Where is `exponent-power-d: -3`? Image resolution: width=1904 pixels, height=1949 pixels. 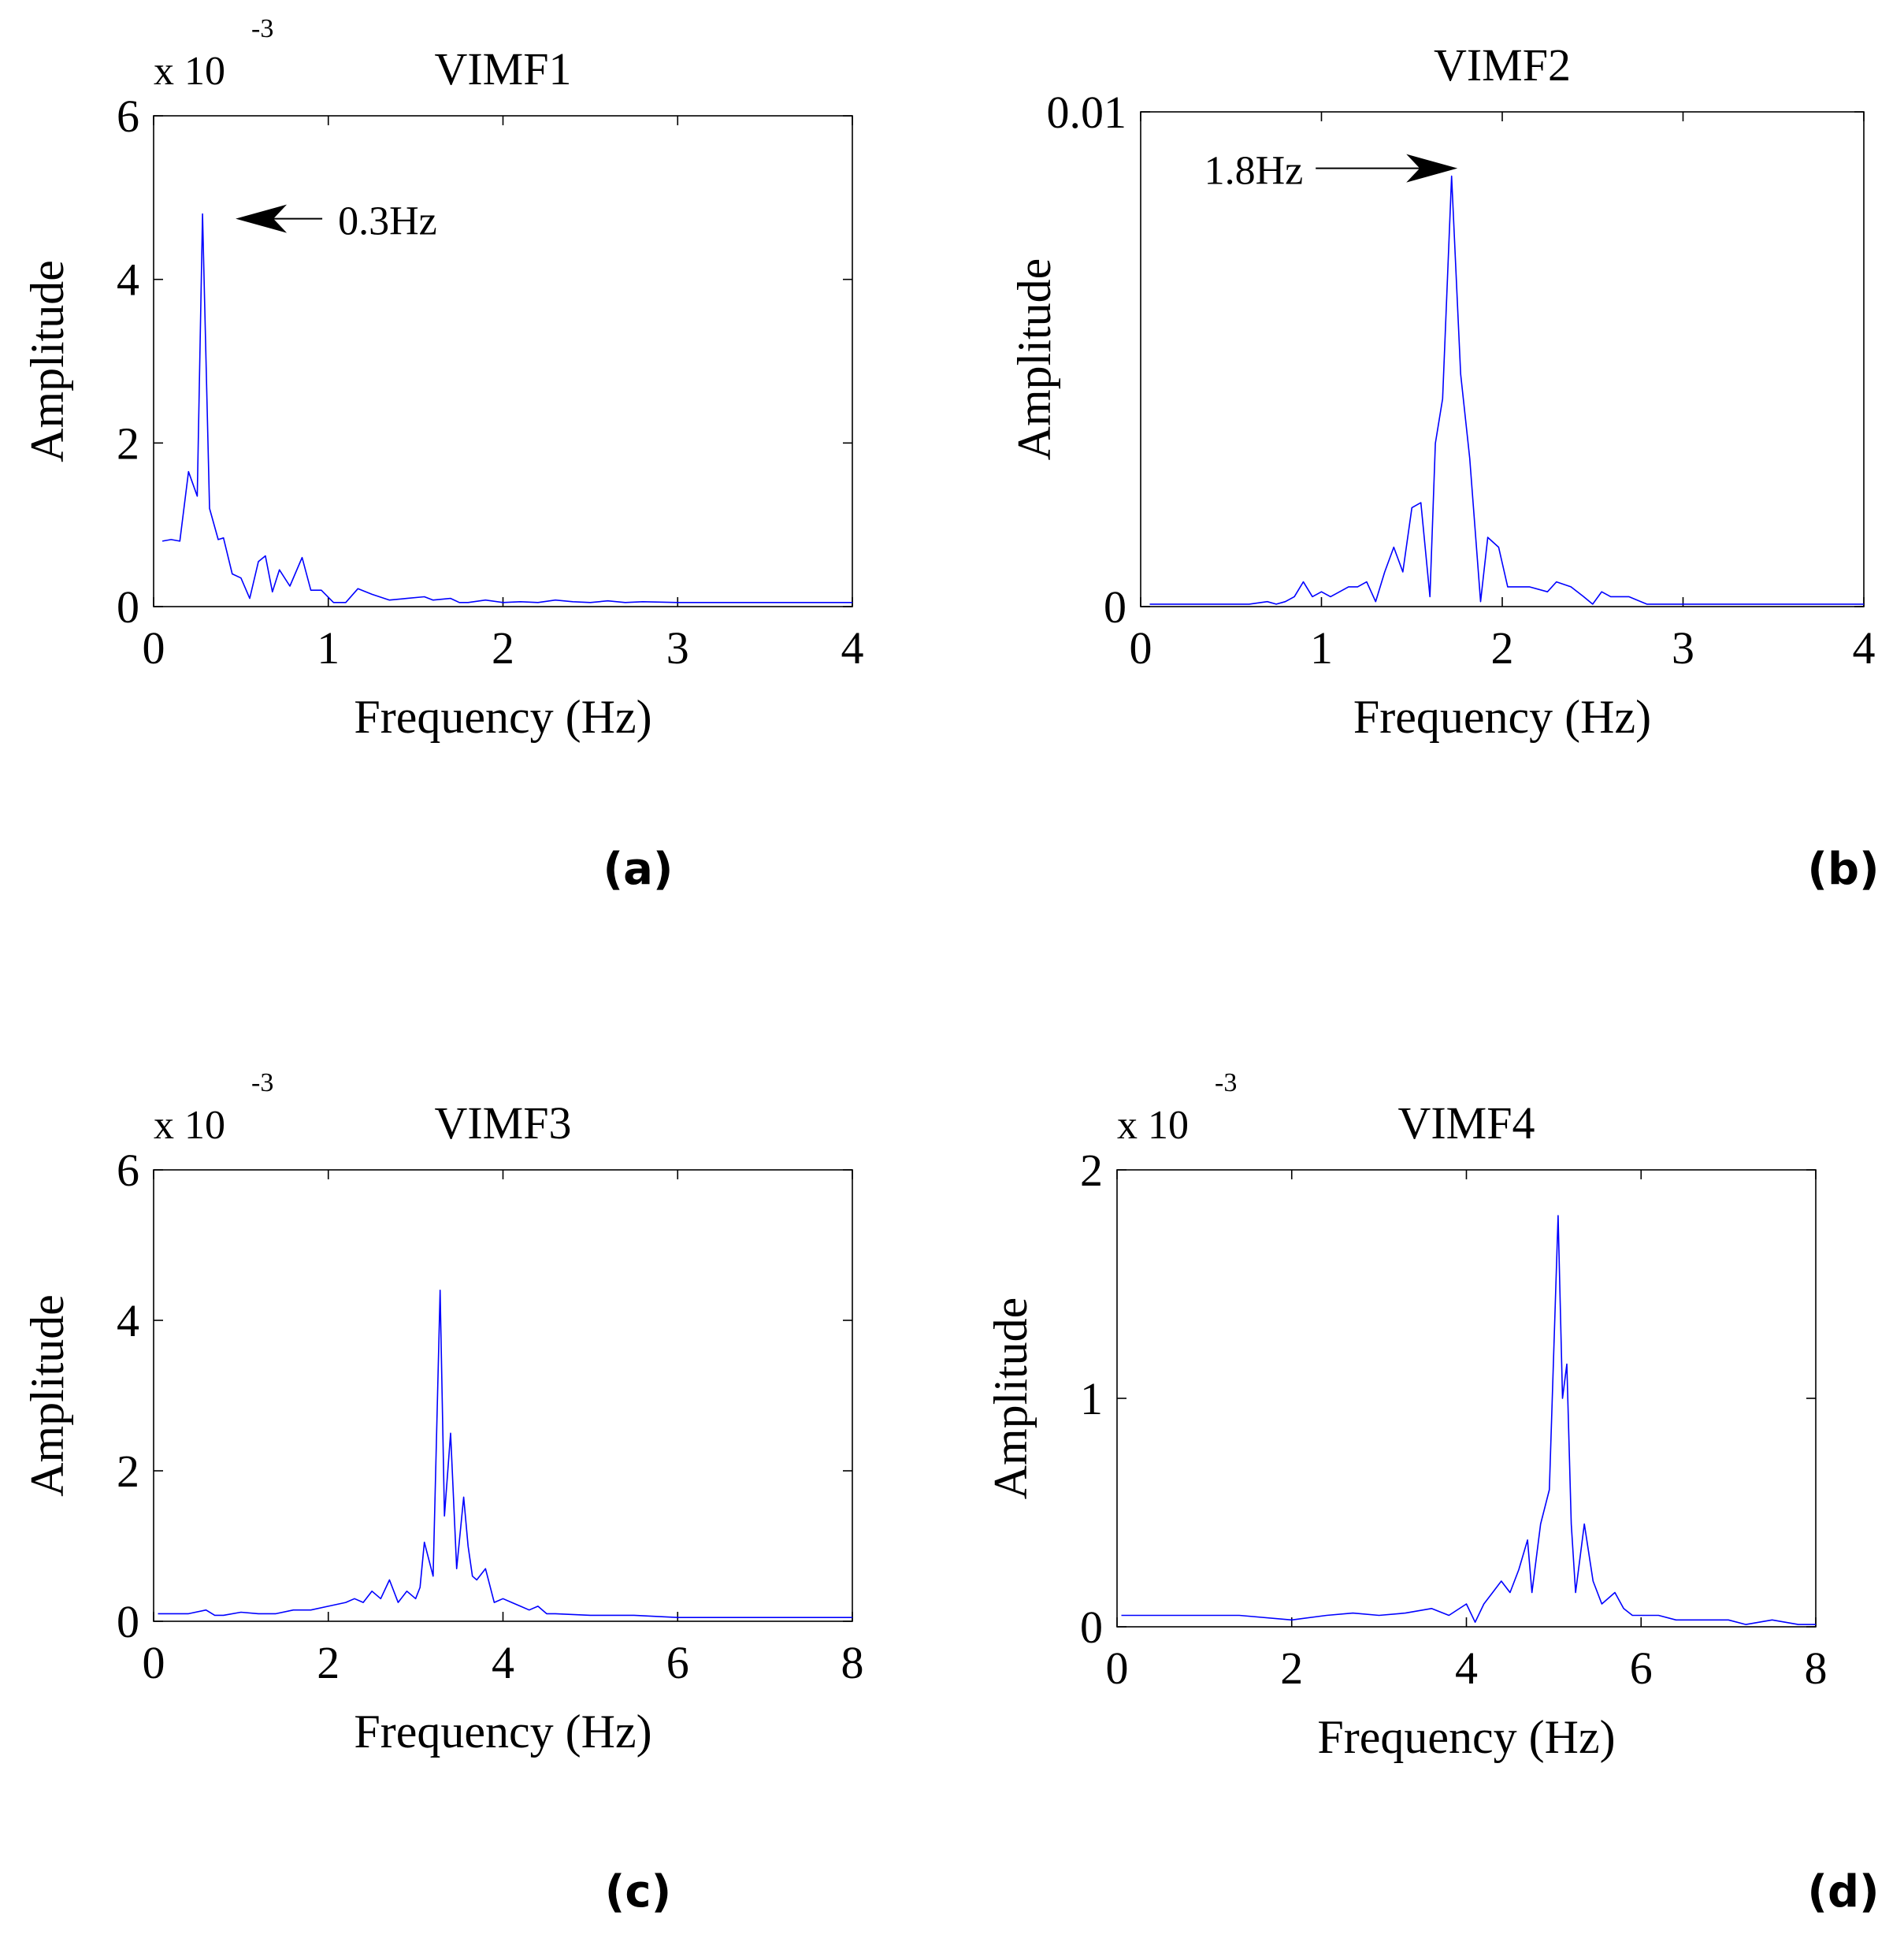
exponent-power-d: -3 is located at coordinates (1226, 1082).